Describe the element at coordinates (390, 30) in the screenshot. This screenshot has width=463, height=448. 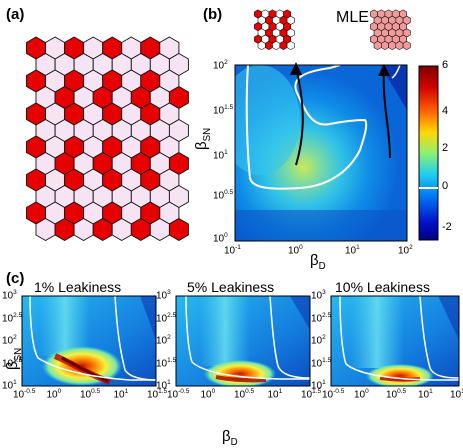
I see `inset-lattice-right` at that location.